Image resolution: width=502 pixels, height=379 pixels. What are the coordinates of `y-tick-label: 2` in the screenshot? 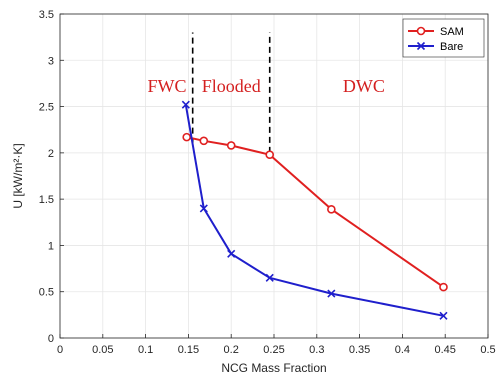 It's located at (51, 154).